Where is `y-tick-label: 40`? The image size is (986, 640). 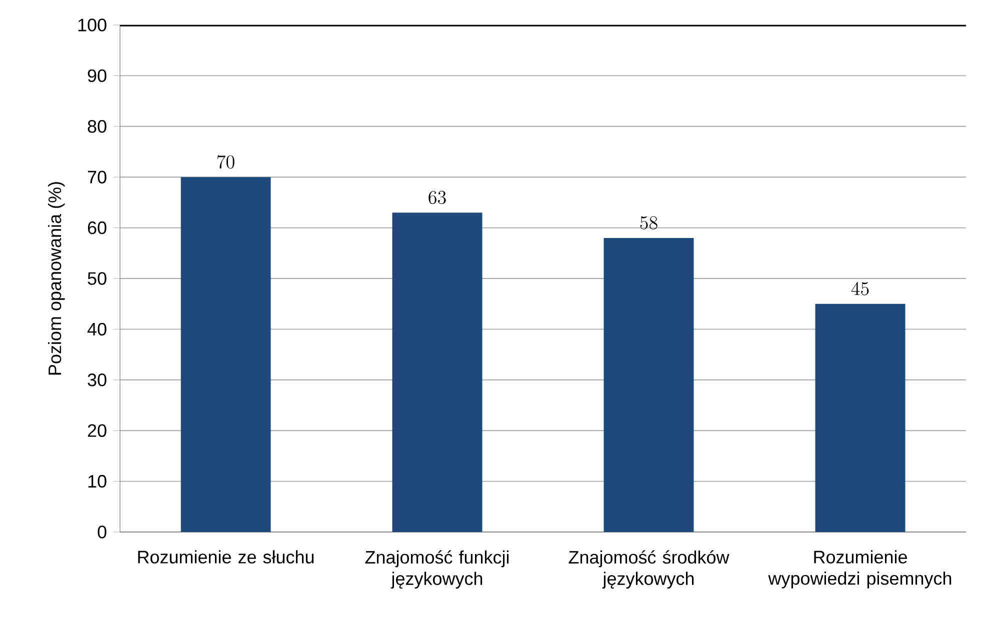 y-tick-label: 40 is located at coordinates (96, 329).